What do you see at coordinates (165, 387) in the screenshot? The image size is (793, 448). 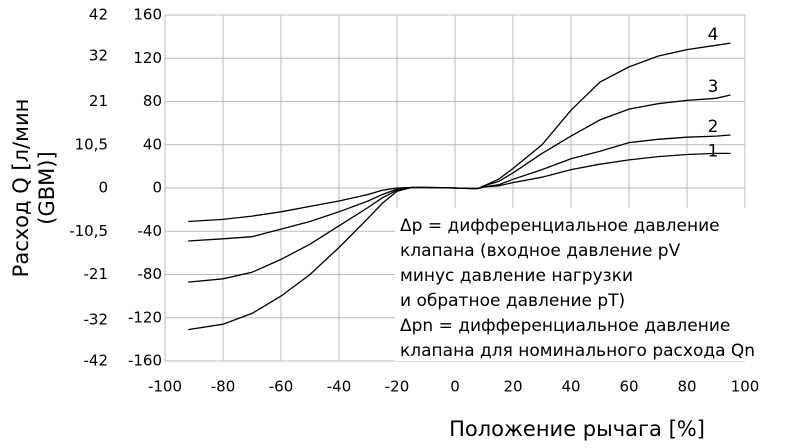 I see `x-tick-label: -100` at bounding box center [165, 387].